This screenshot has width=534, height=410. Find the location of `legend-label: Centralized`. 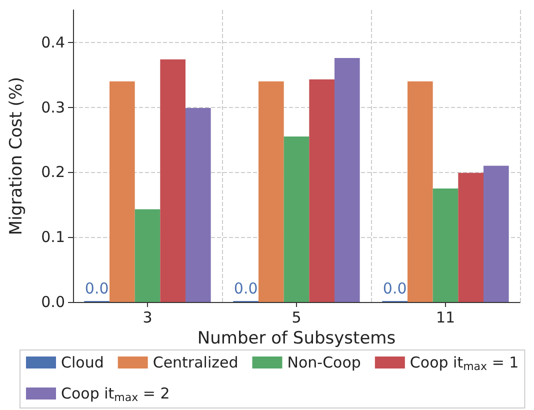

legend-label: Centralized is located at coordinates (195, 363).